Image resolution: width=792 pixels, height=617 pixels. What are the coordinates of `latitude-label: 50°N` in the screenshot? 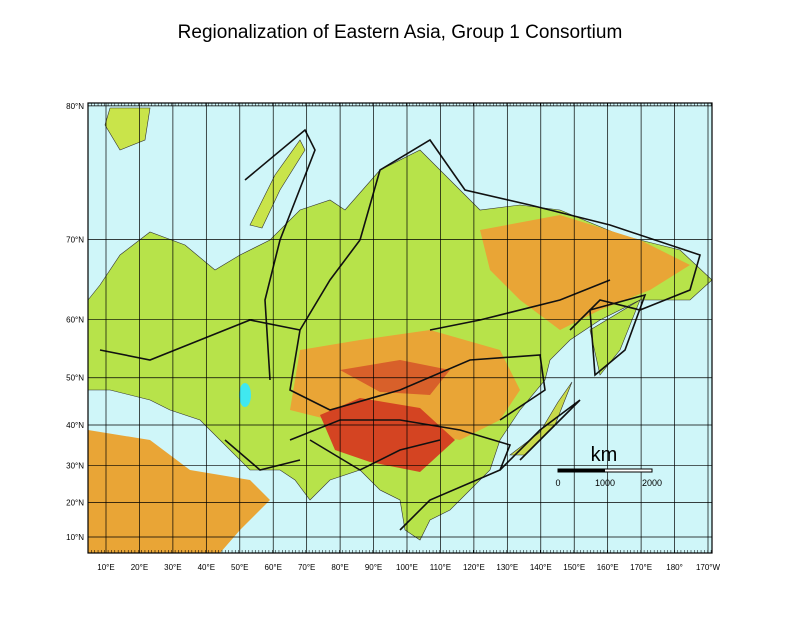 It's located at (75, 378).